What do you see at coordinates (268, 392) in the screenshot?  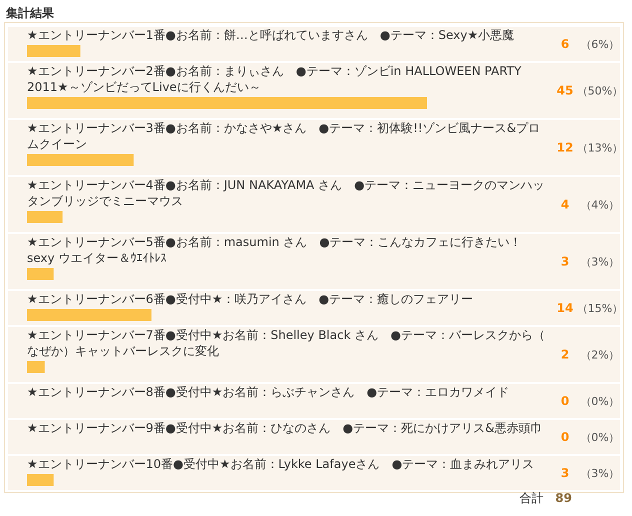 I see `y-tick-label: ★エントリーナンバー8番●受付中★お名前：らぶチャンさん ●テーマ：エロカワメイド` at bounding box center [268, 392].